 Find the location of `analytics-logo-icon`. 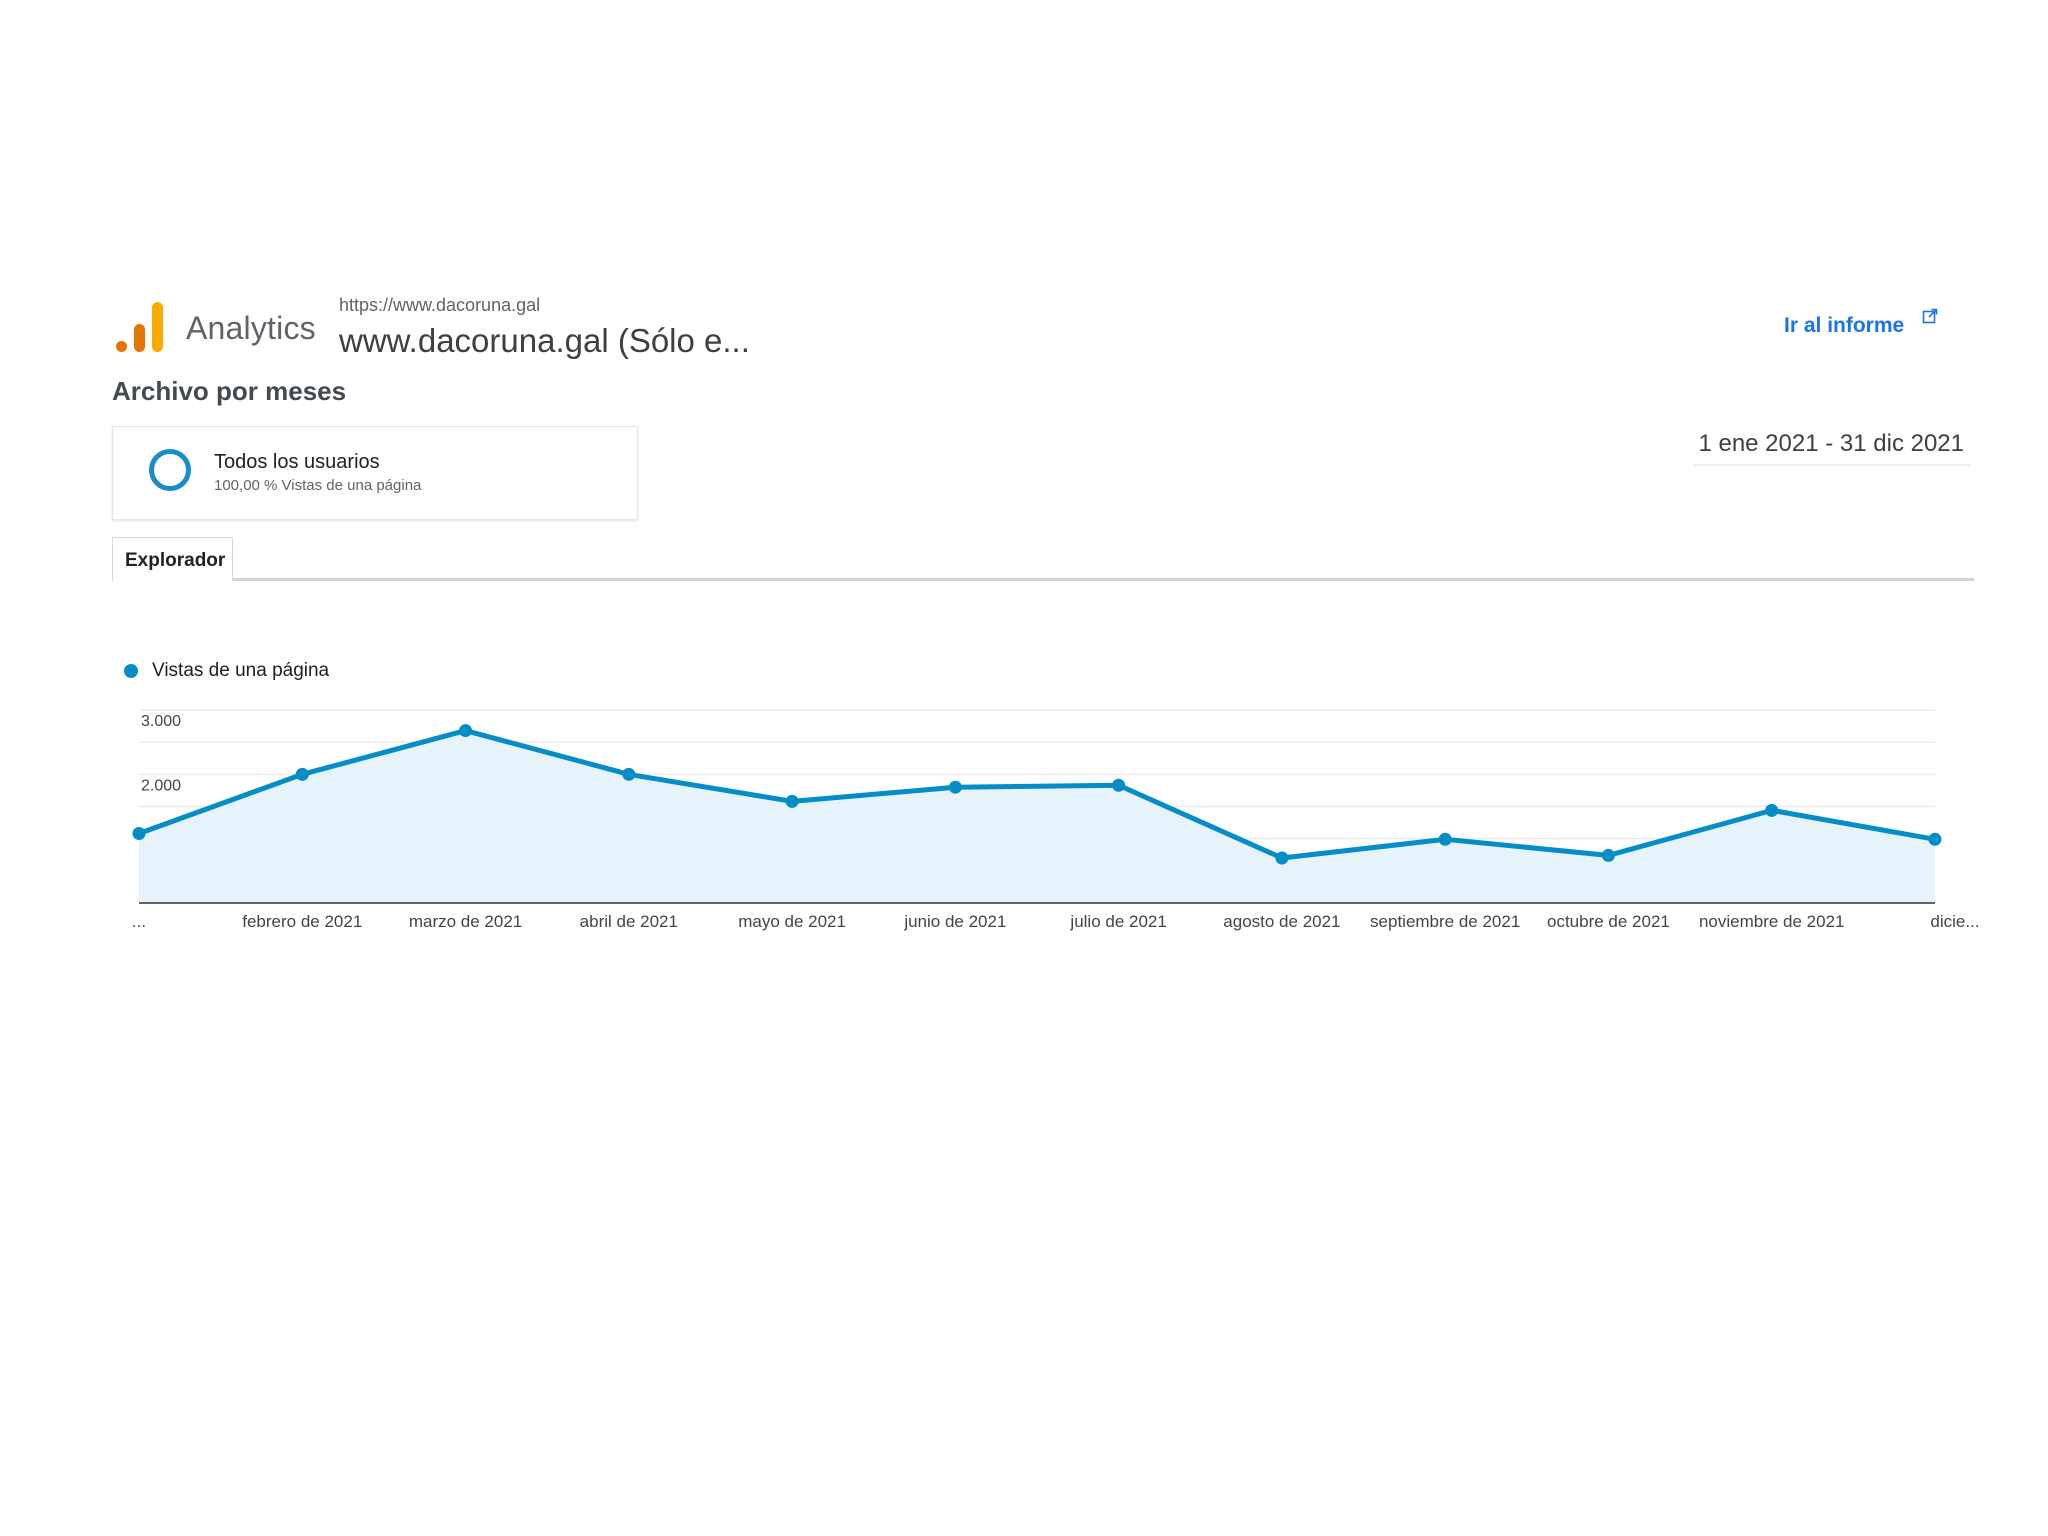

analytics-logo-icon is located at coordinates (140, 327).